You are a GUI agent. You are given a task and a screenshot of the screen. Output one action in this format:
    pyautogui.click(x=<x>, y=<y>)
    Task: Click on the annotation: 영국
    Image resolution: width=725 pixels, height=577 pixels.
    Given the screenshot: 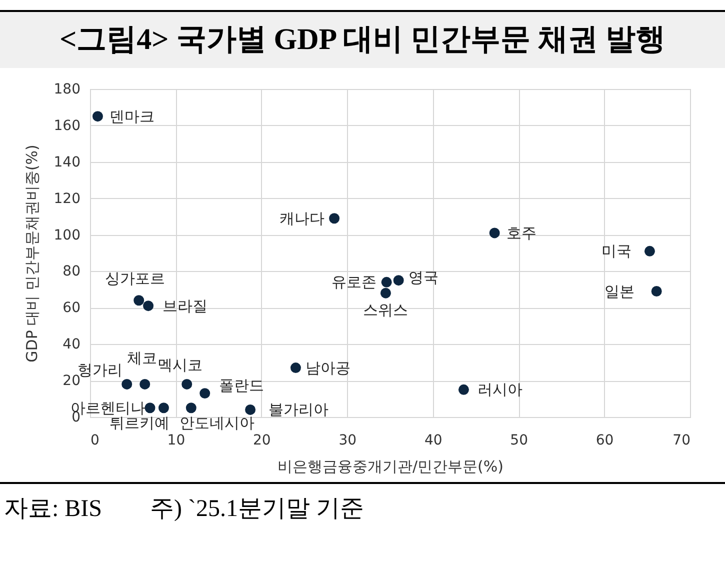 What is the action you would take?
    pyautogui.click(x=423, y=277)
    